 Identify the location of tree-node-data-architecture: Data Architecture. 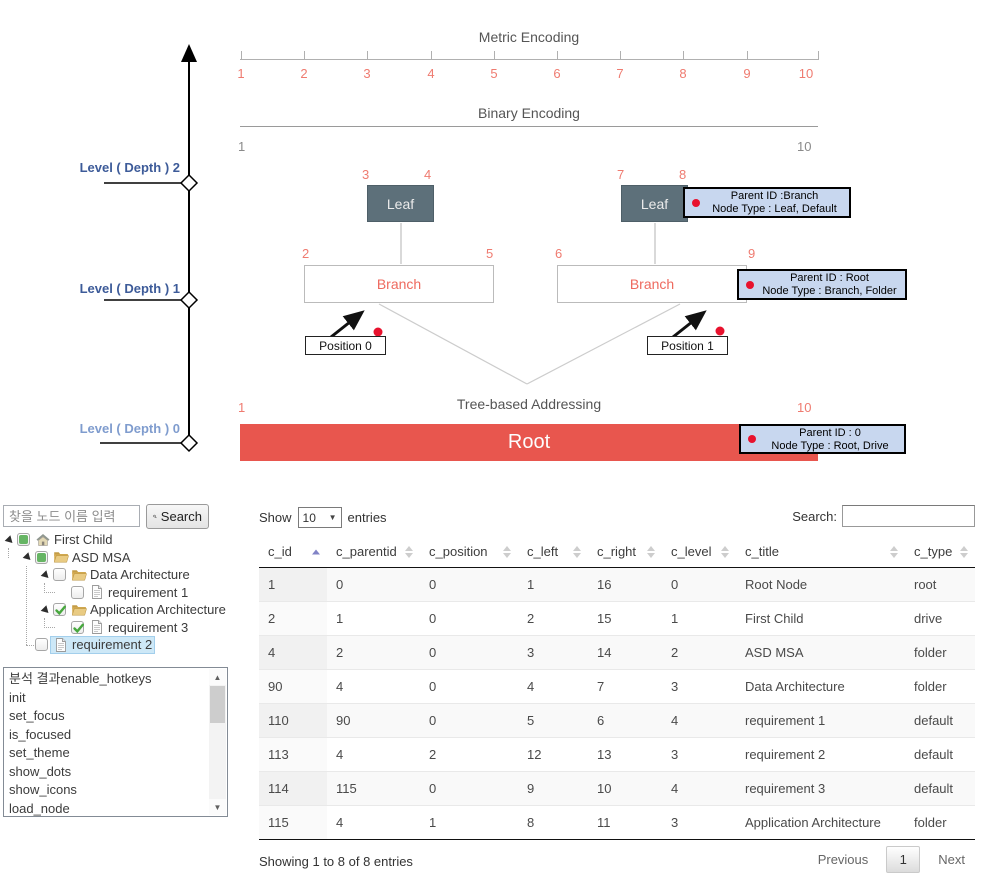
(118, 575).